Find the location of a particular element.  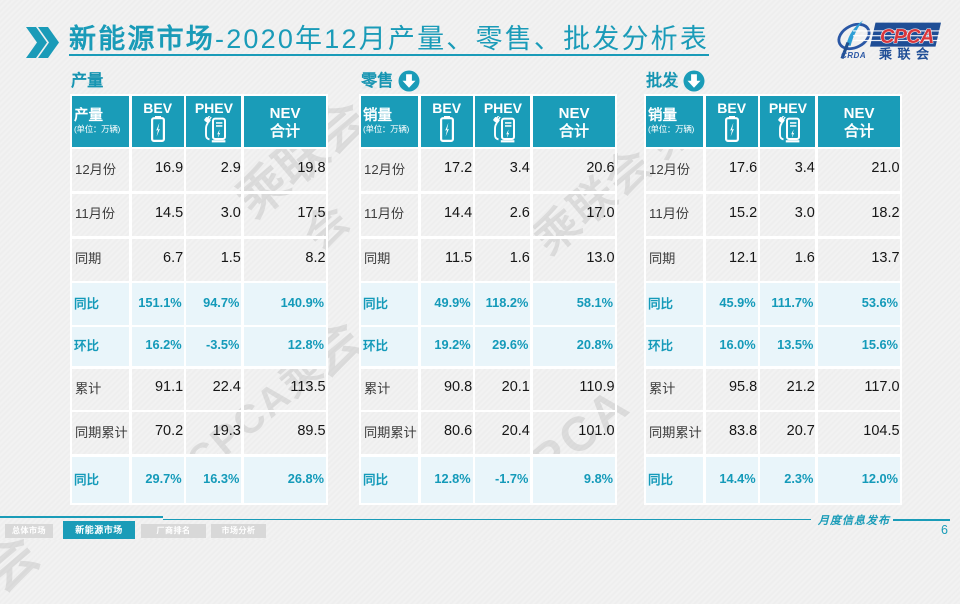

svg-text: CRDA is located at coordinates (853, 55).